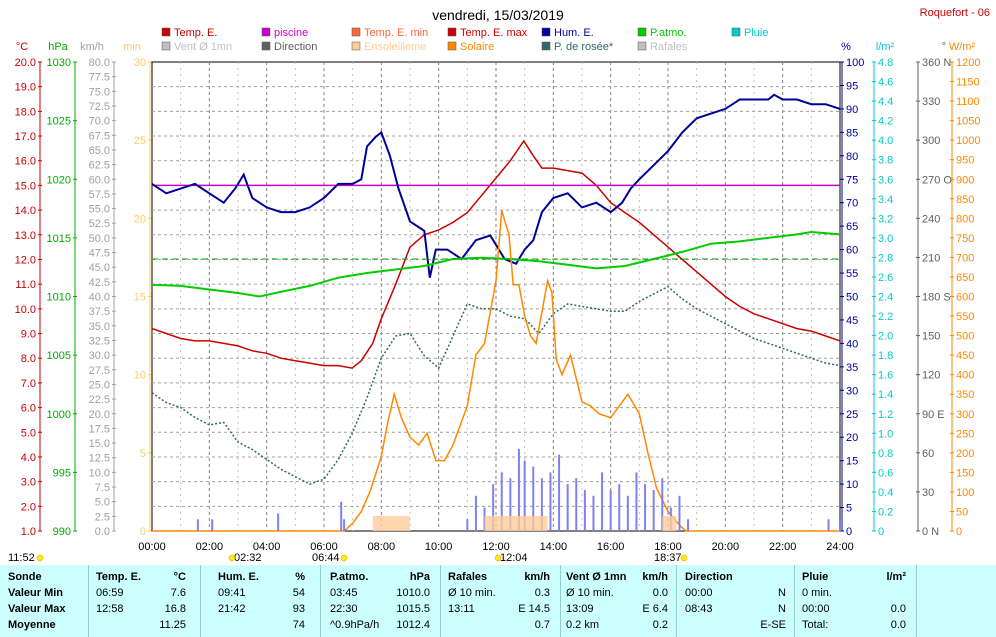 The height and width of the screenshot is (637, 996). I want to click on axis-tick-label: 35.0, so click(99, 327).